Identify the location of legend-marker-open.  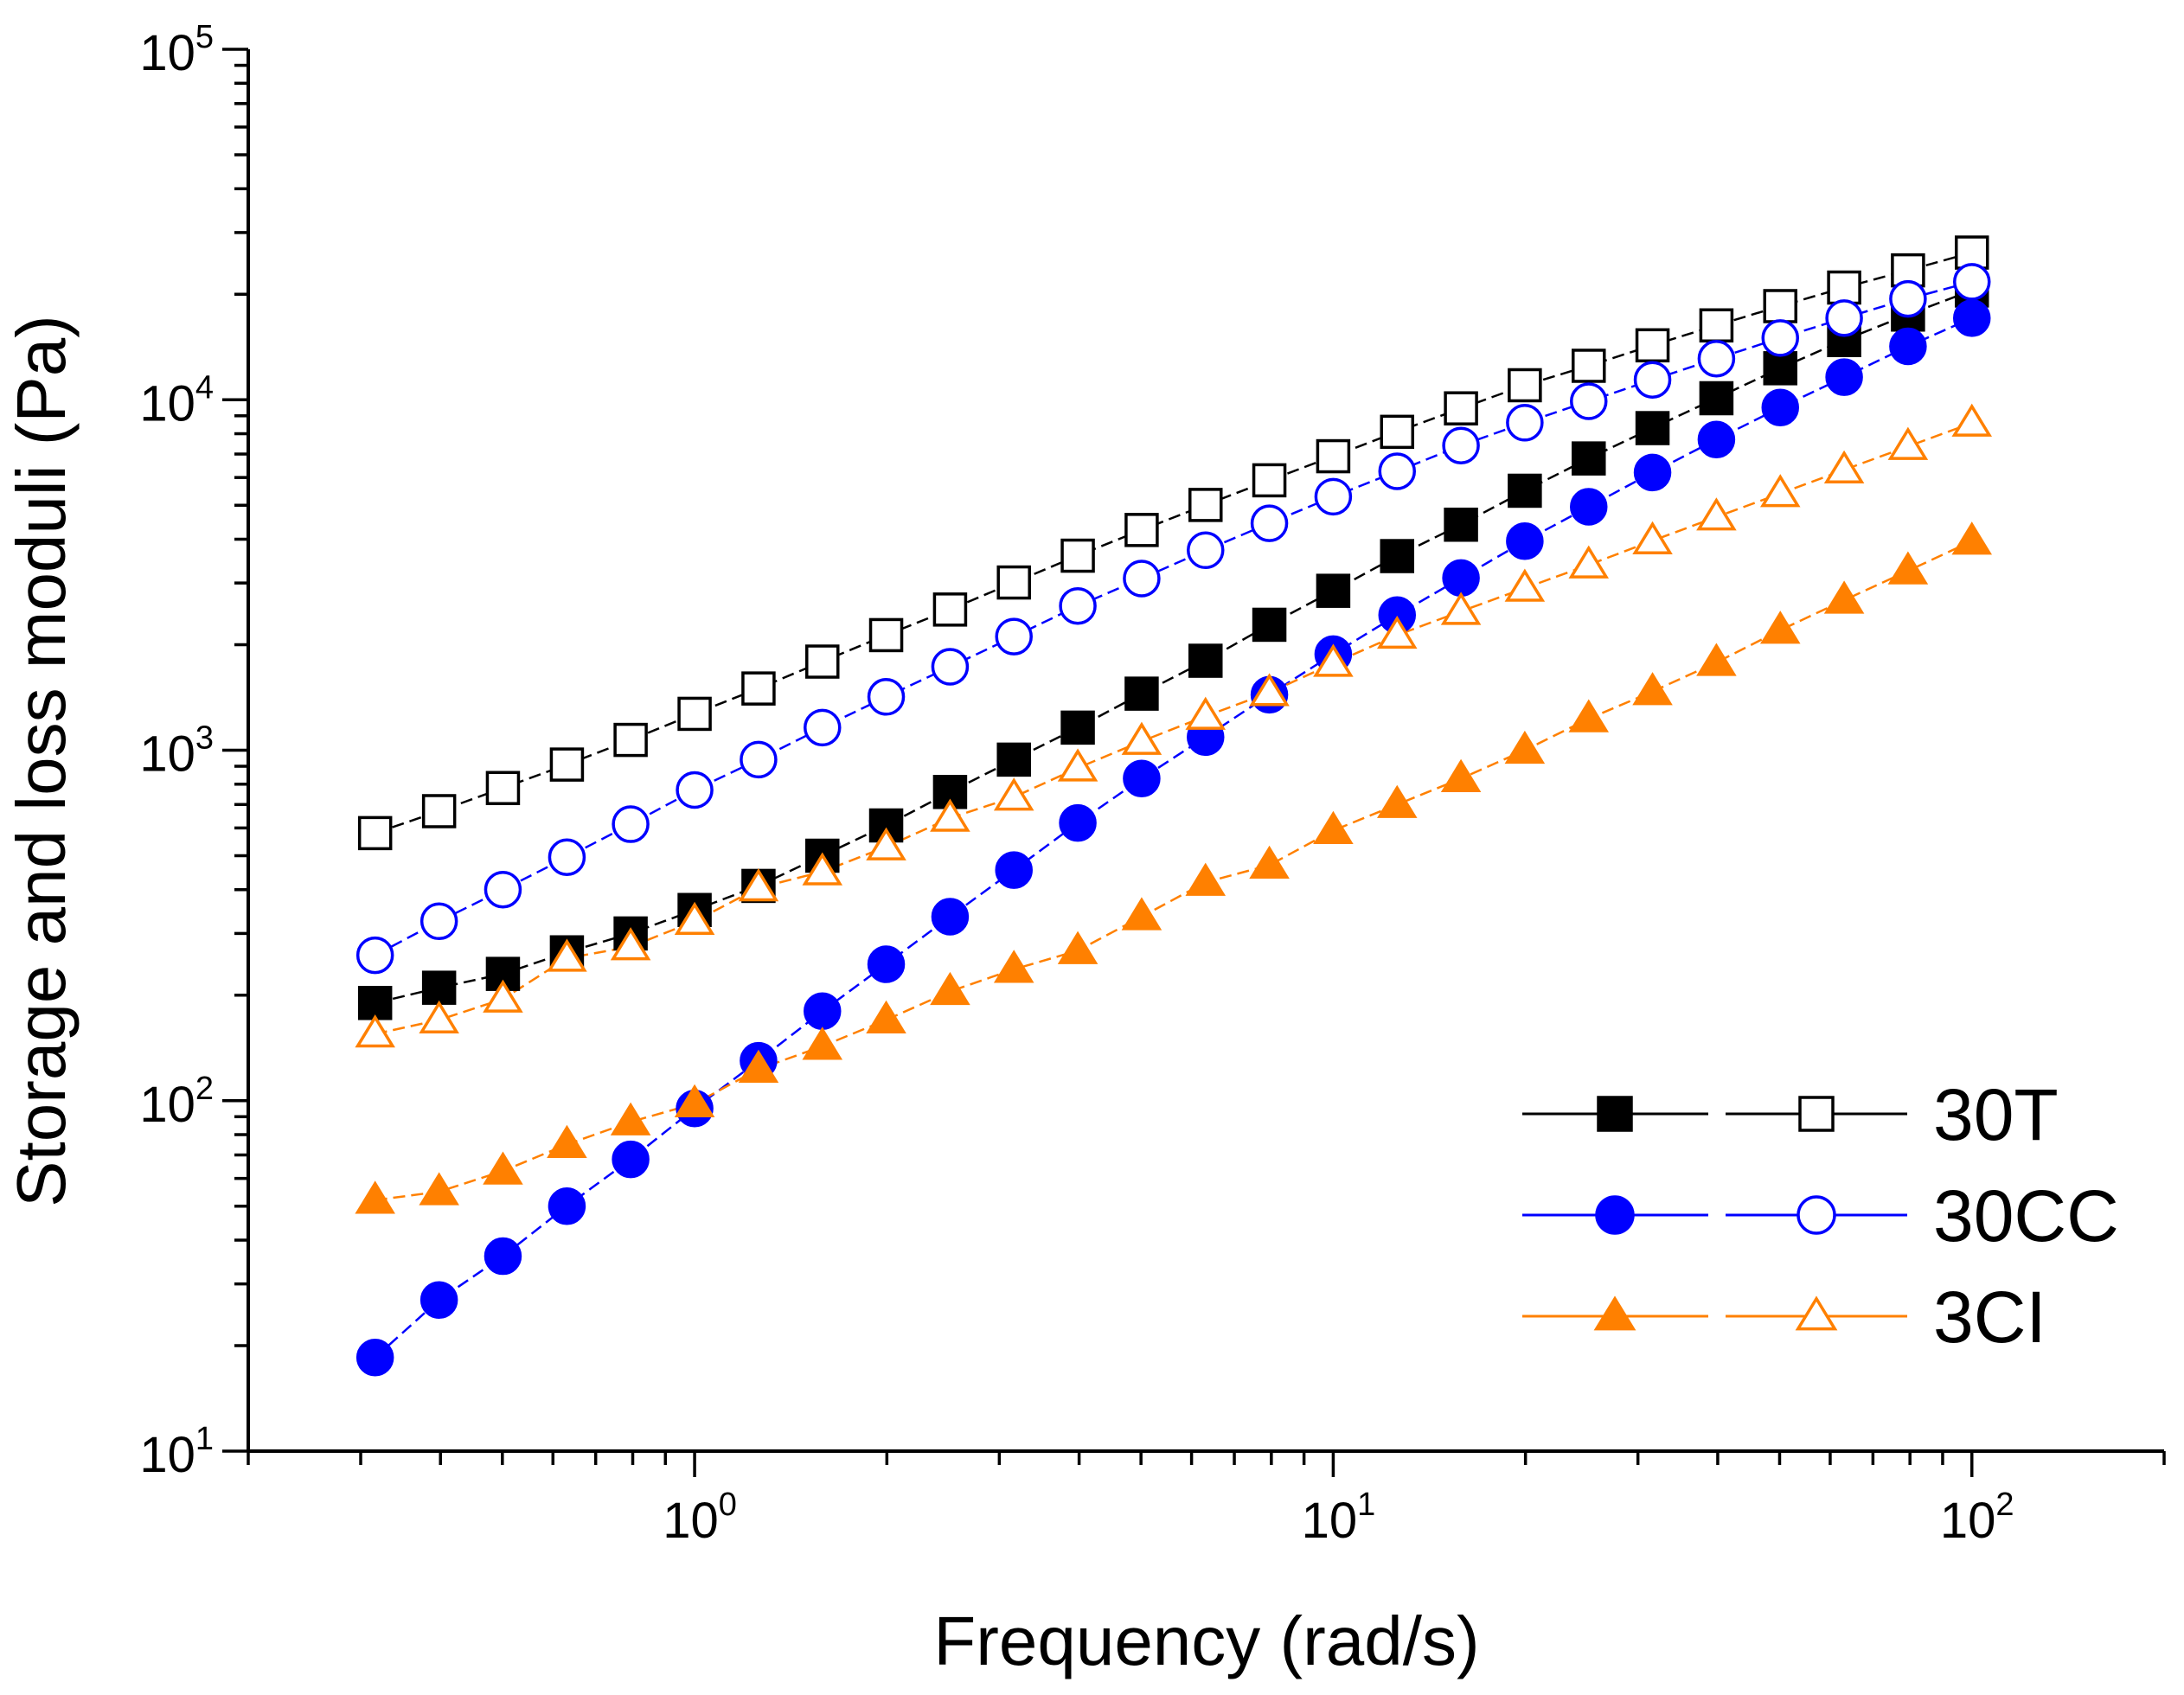
(1816, 1114).